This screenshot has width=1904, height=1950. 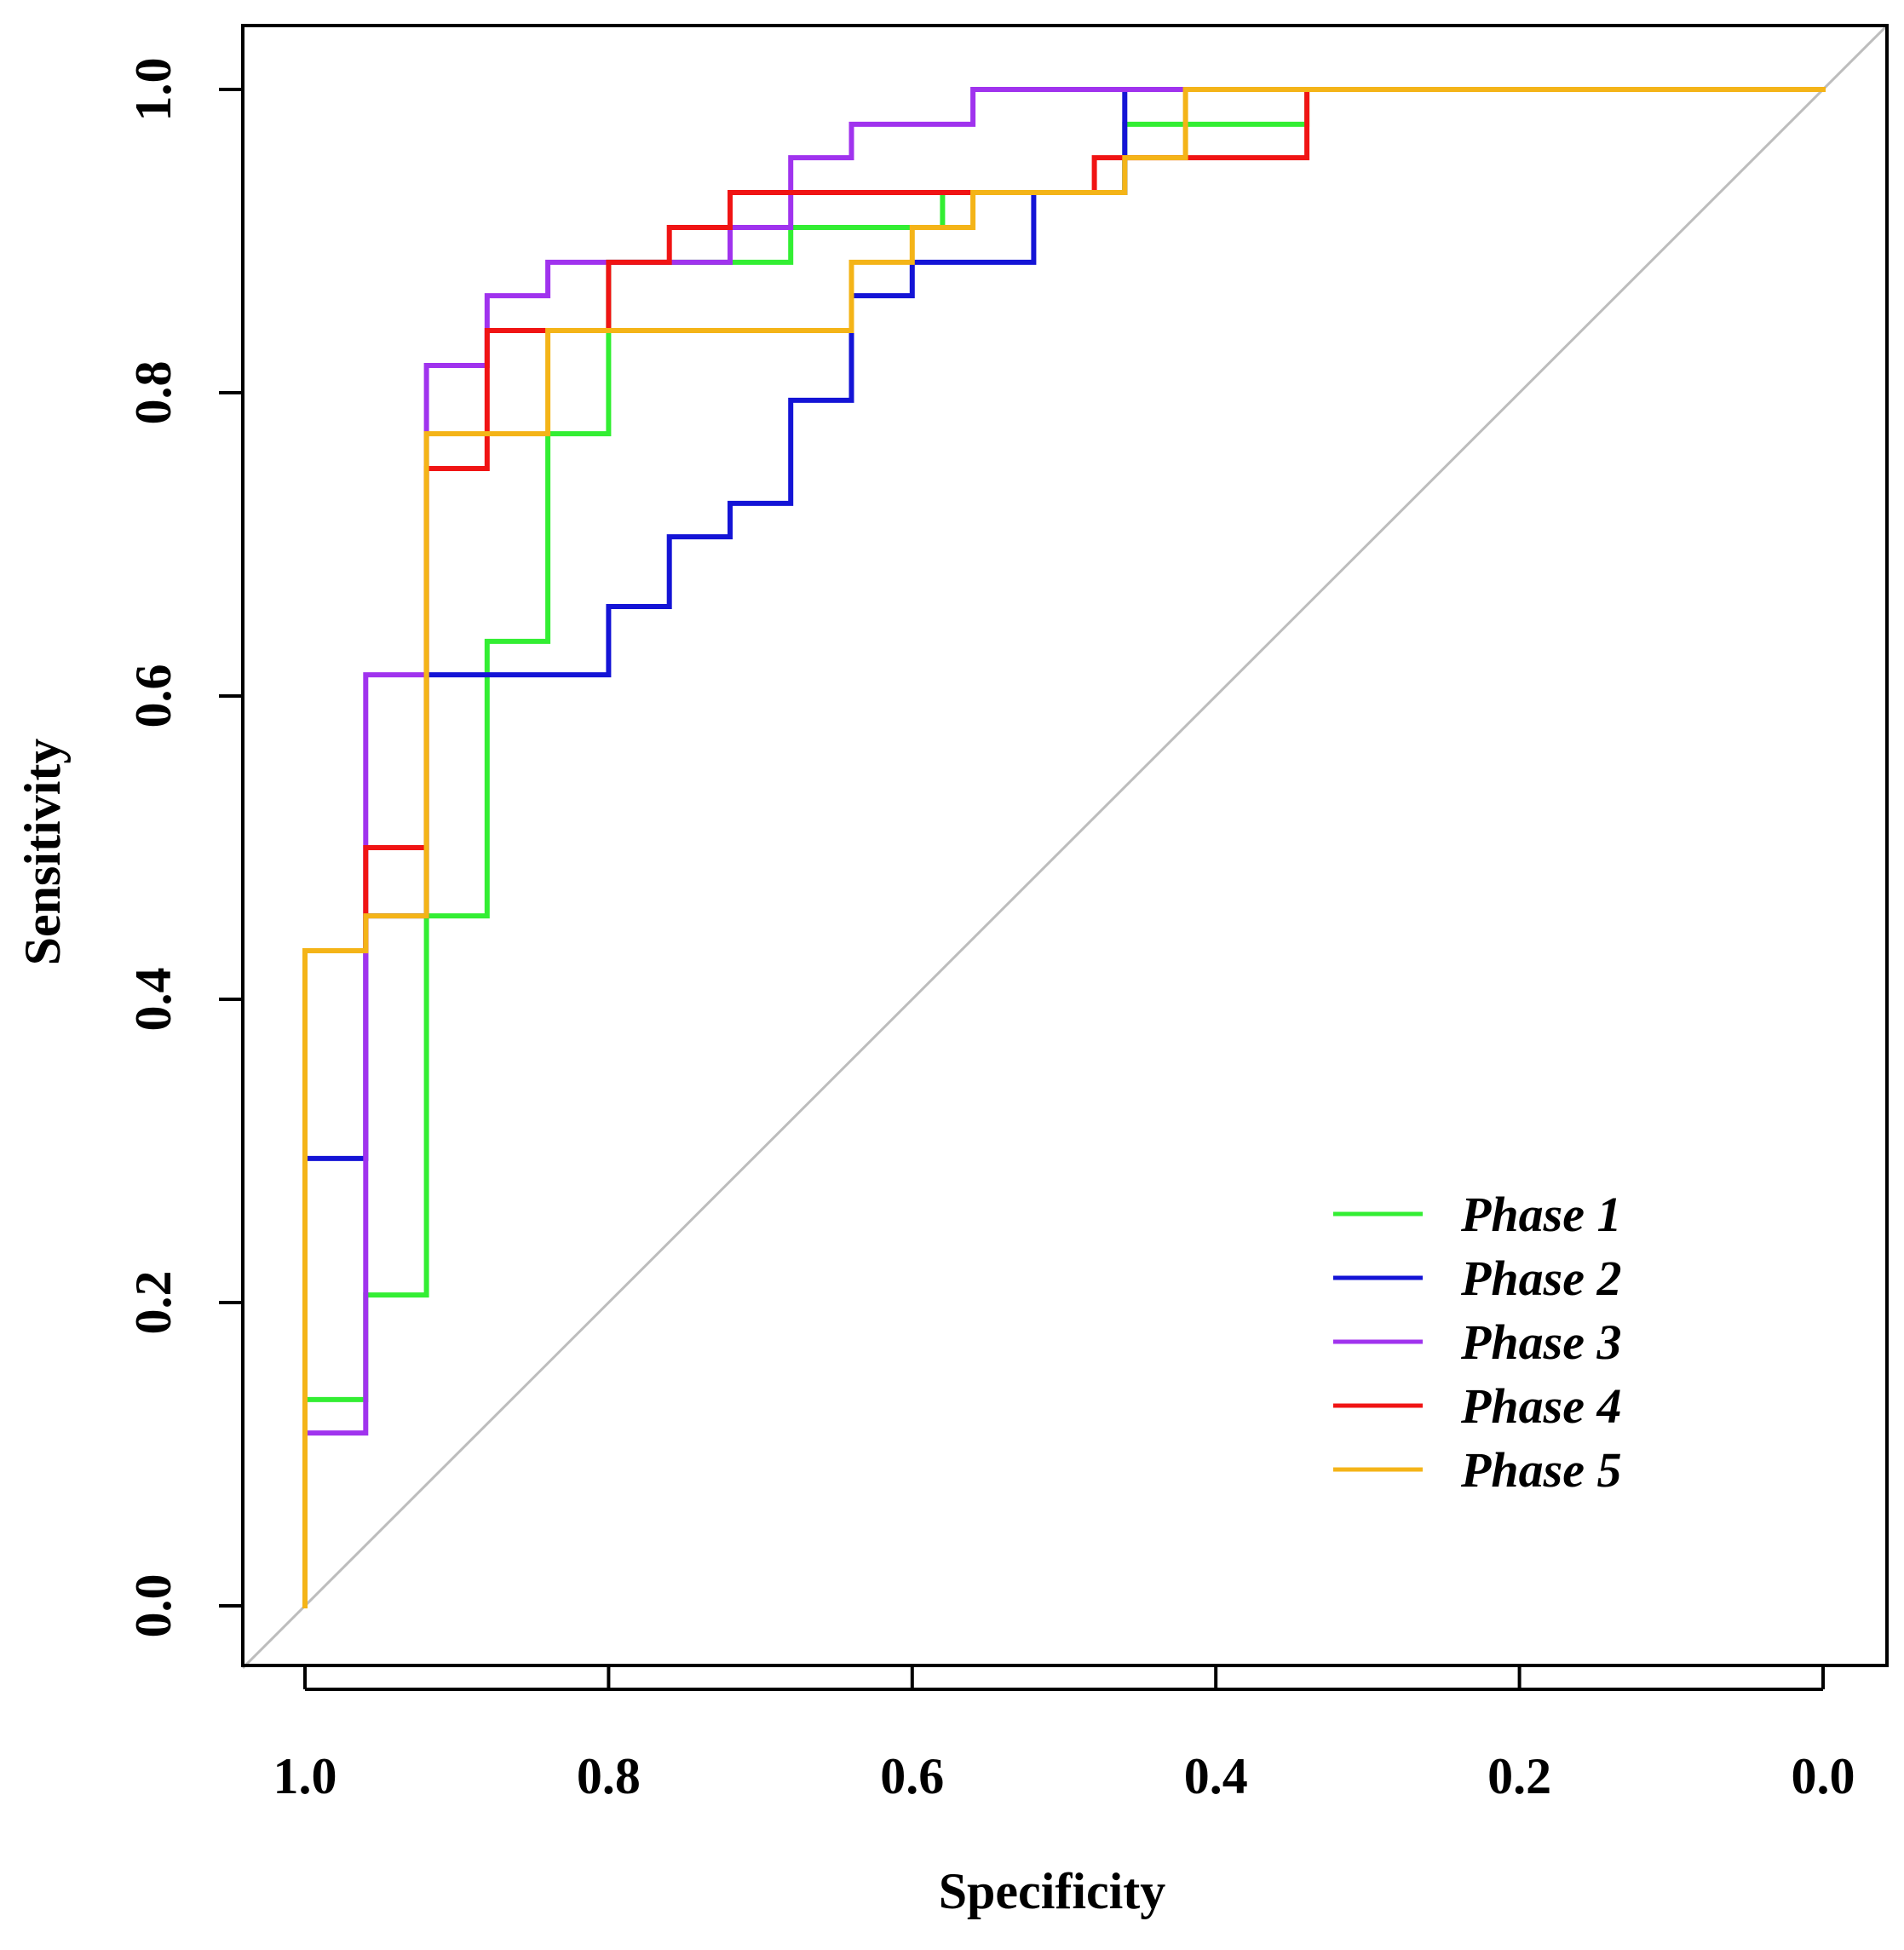 I want to click on legend-label-phase-5: Phase 5, so click(x=1541, y=1470).